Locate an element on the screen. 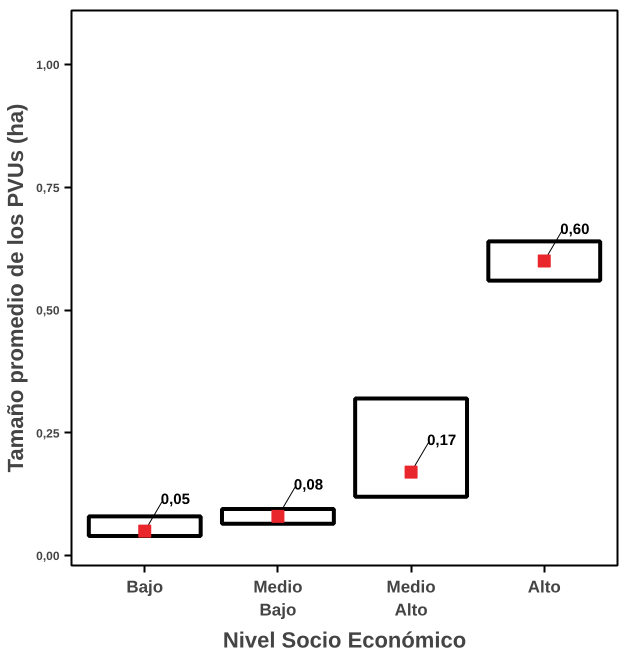  x-tick-label: Bajo is located at coordinates (145, 587).